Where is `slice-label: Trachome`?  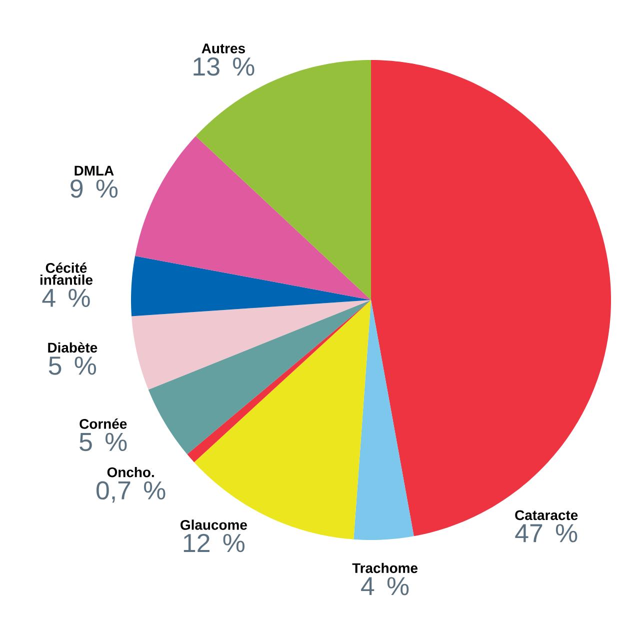 slice-label: Trachome is located at coordinates (385, 568).